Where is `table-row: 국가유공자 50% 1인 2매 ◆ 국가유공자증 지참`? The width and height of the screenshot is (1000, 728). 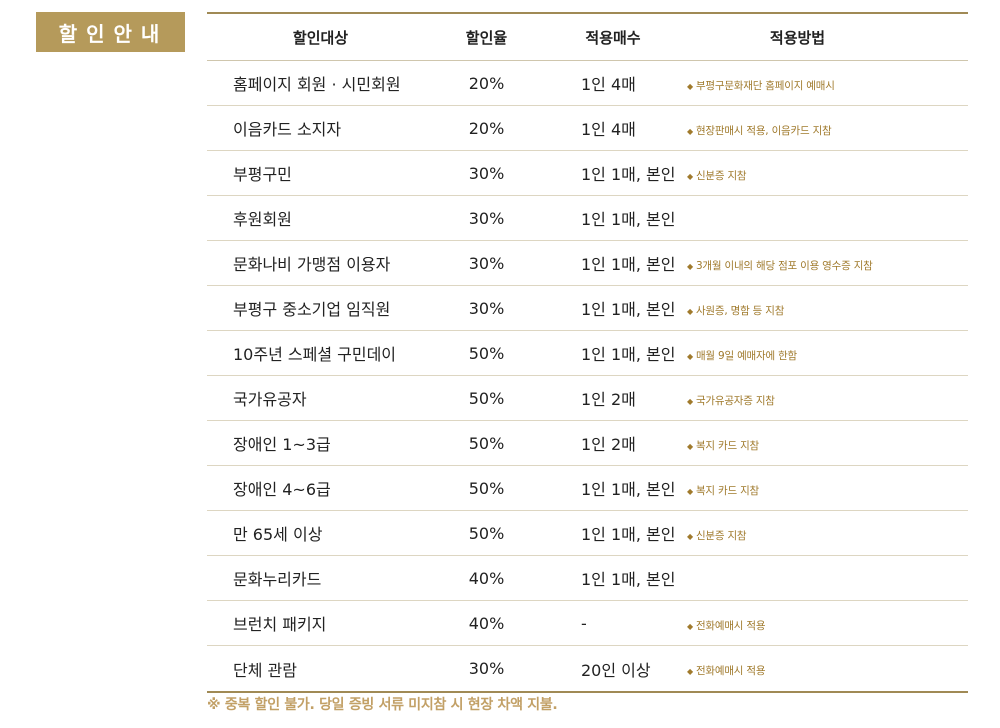
table-row: 국가유공자 50% 1인 2매 ◆ 국가유공자증 지참 is located at coordinates (587, 398).